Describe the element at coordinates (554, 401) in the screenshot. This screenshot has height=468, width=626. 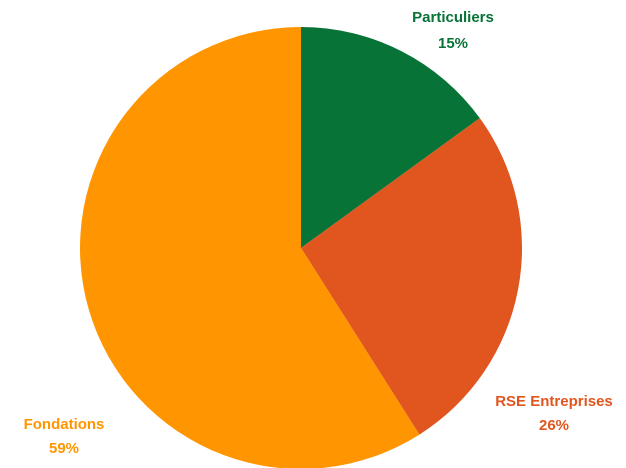
I see `slice-category-label: RSE Entreprises` at that location.